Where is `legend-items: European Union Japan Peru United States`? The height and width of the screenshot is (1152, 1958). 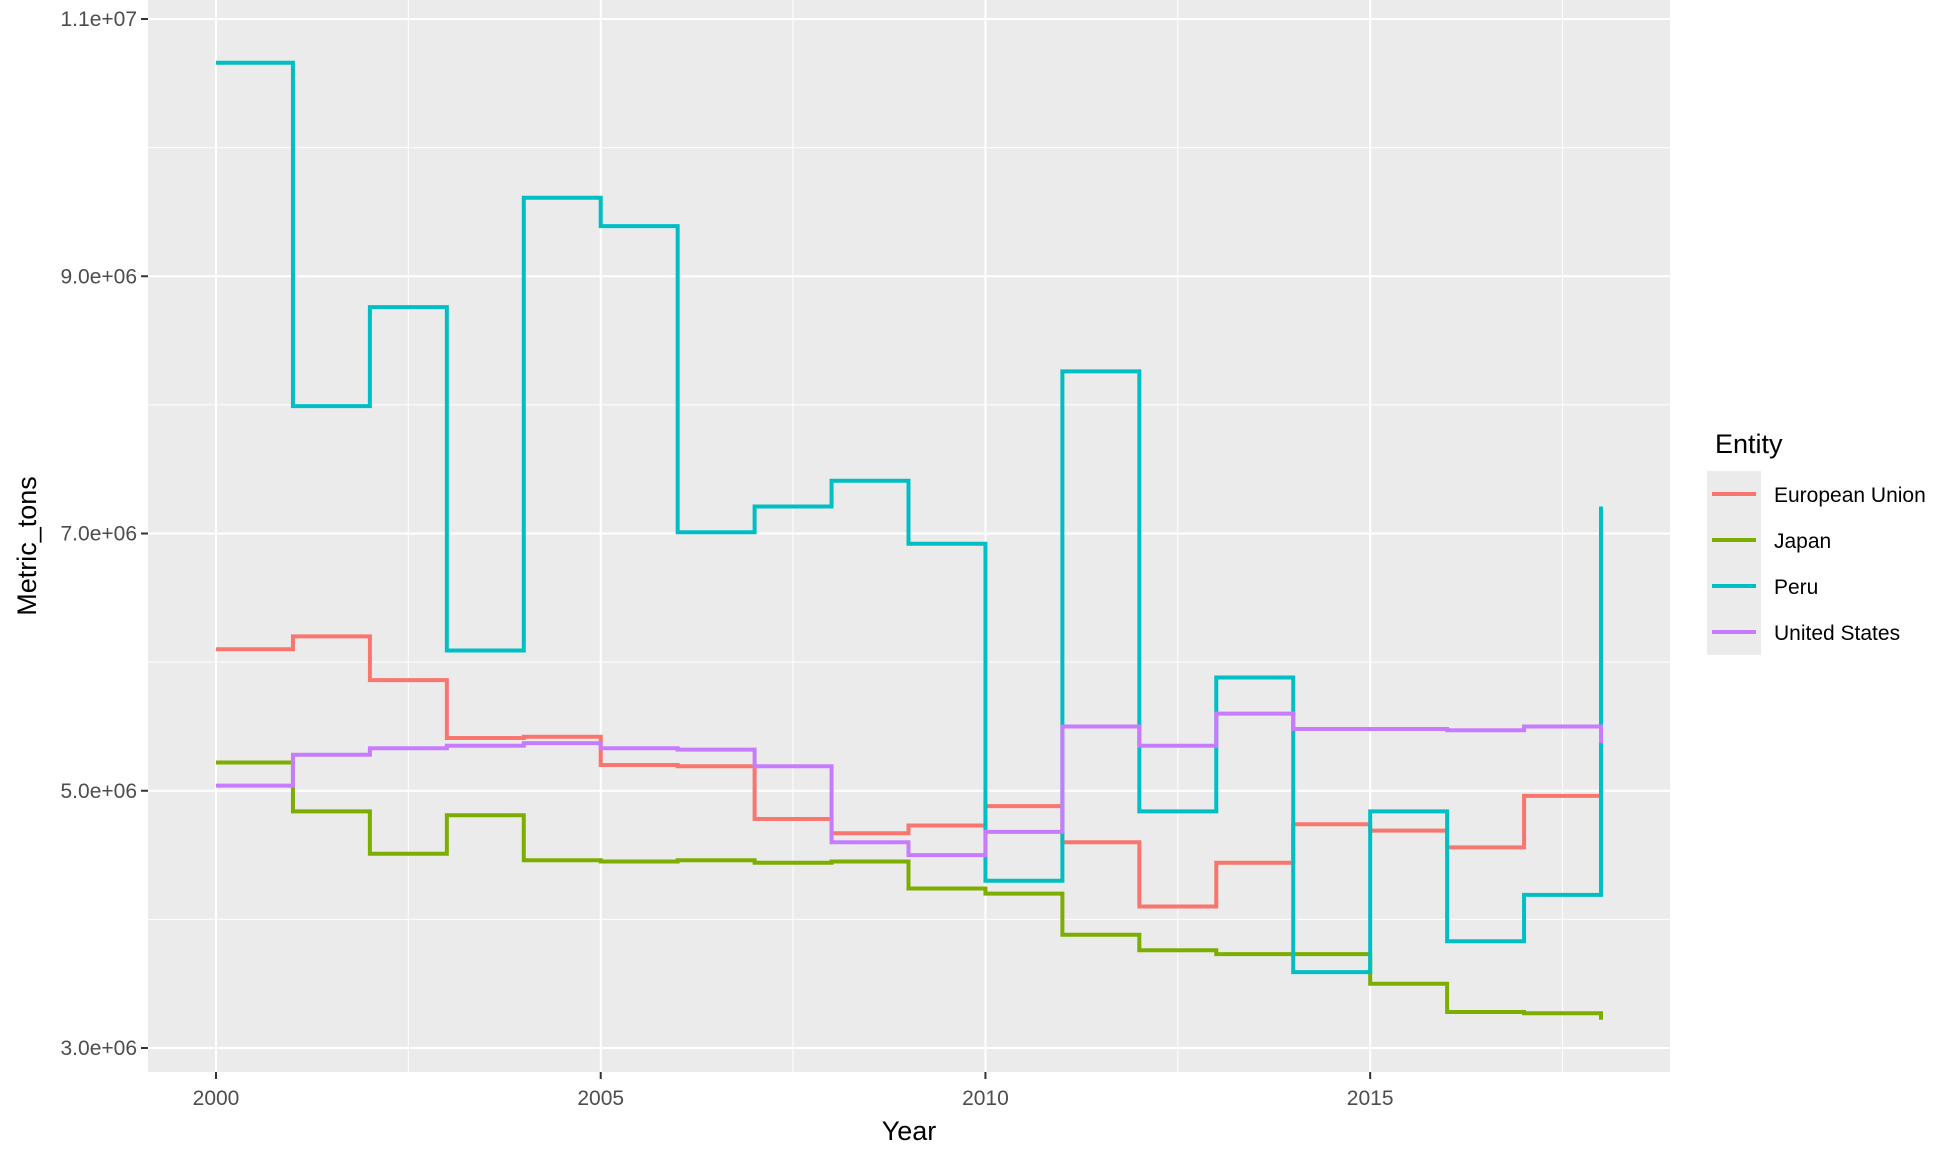 legend-items: European Union Japan Peru United States is located at coordinates (1816, 563).